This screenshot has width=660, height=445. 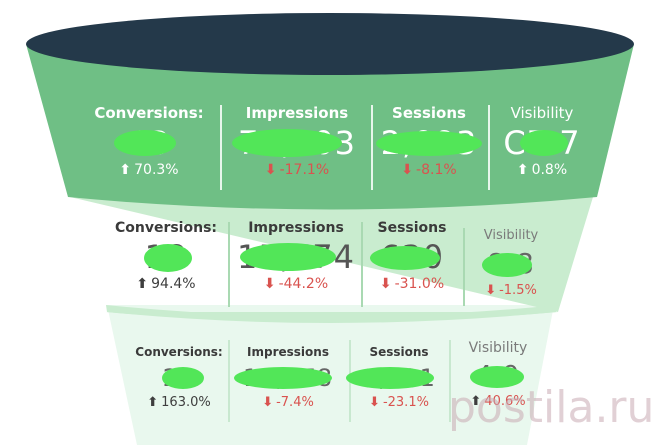 I want to click on metric-change: ⬆ 40.6%, so click(x=498, y=401).